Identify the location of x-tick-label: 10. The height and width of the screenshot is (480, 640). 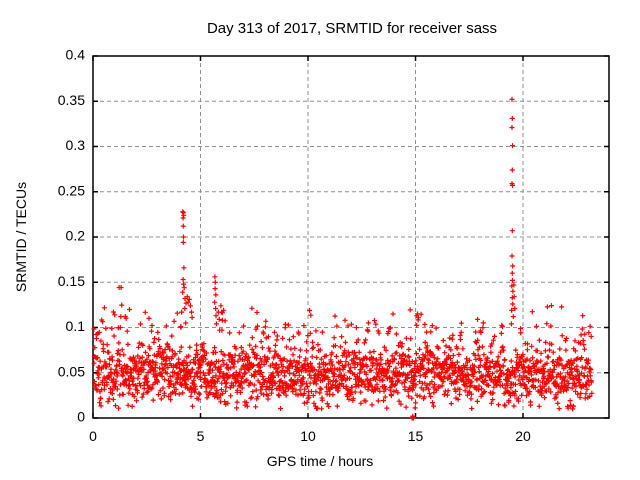
(308, 436).